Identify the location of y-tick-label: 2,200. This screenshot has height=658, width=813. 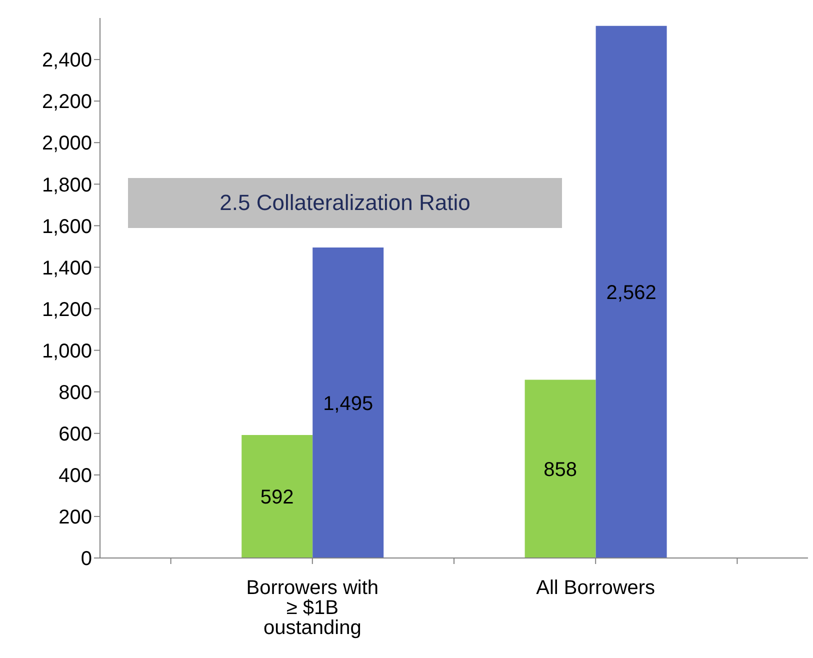
(67, 102).